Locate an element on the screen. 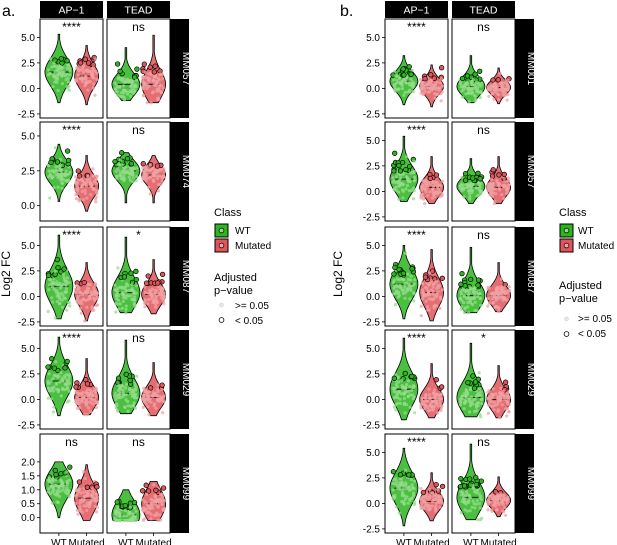  legend-label-mutated: Mutated is located at coordinates (596, 246).